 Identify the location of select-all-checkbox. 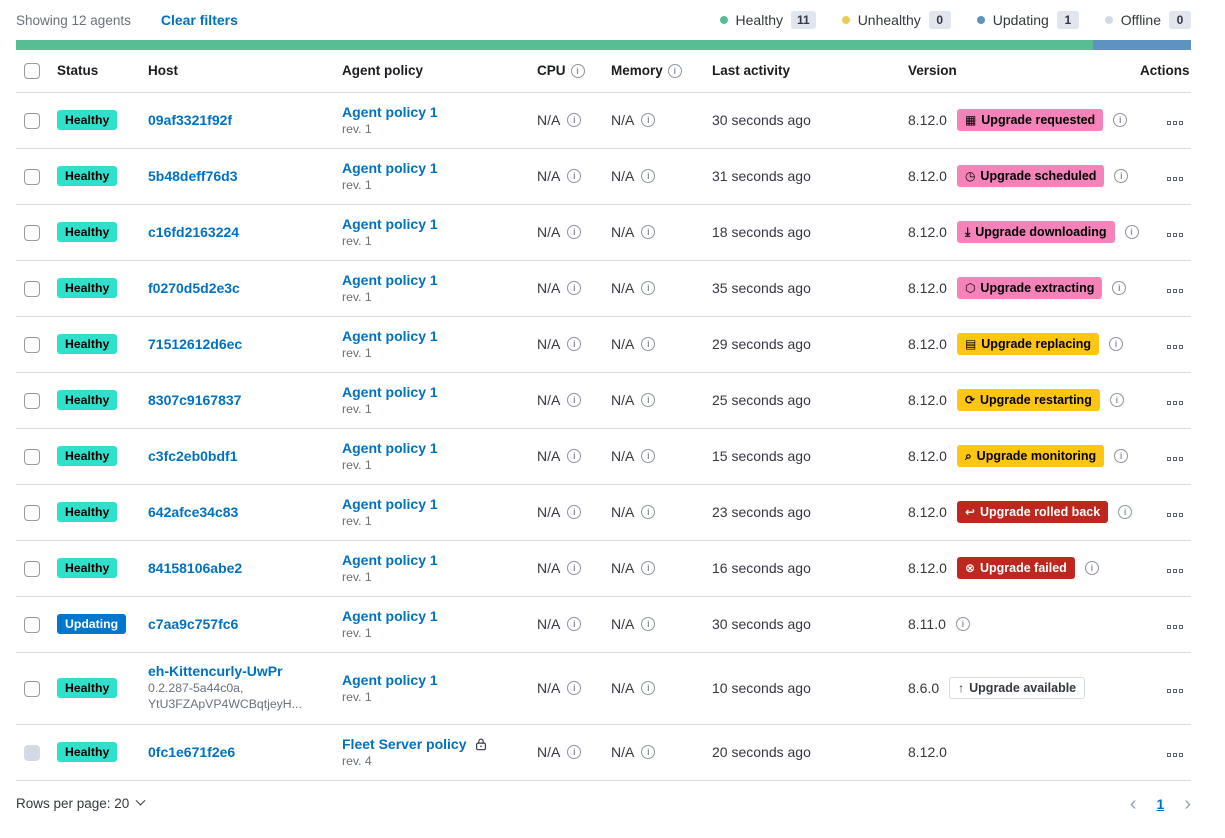
(32, 70).